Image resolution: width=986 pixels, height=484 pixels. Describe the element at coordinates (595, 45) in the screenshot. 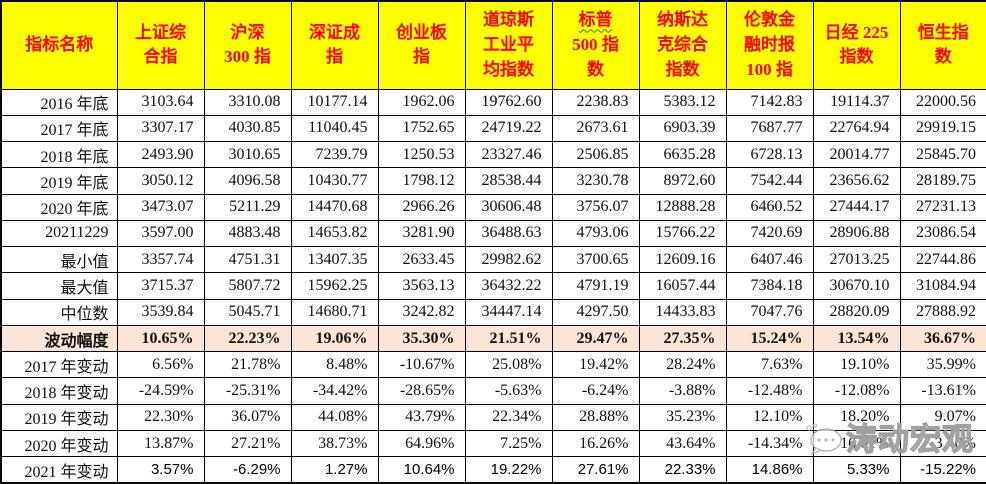

I see `column-header: 标普 500 指数` at that location.